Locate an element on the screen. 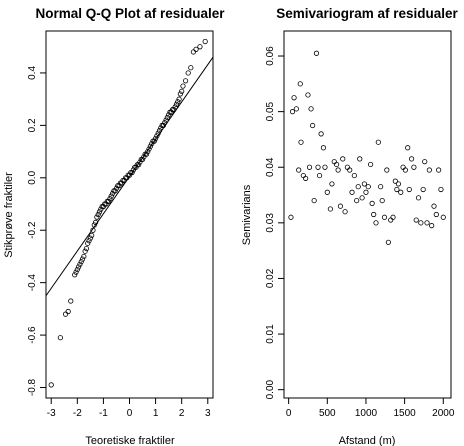 The height and width of the screenshot is (446, 464). x-tick-label: 0 is located at coordinates (289, 413).